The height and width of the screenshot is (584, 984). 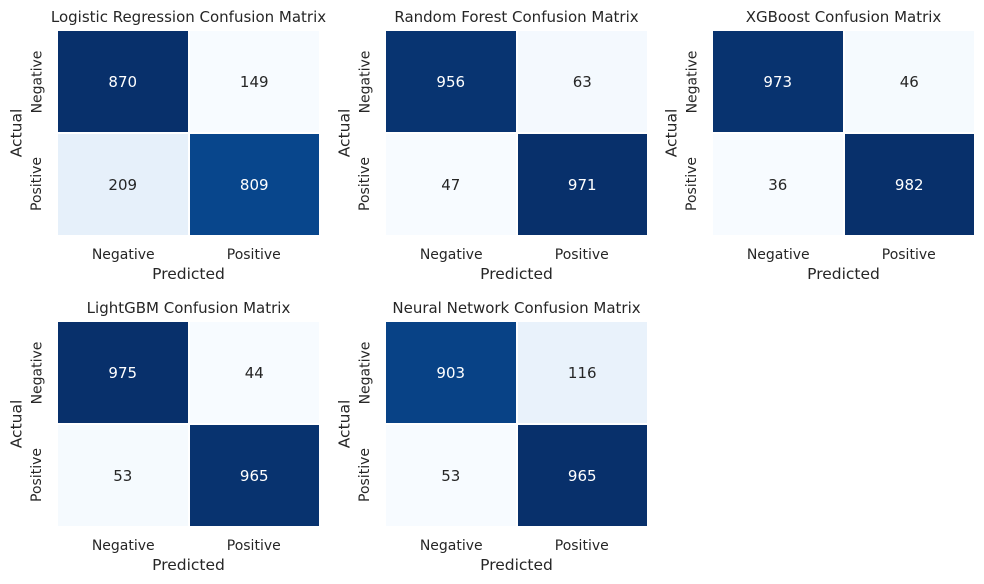 I want to click on heatmap-cell: 982, so click(x=909, y=184).